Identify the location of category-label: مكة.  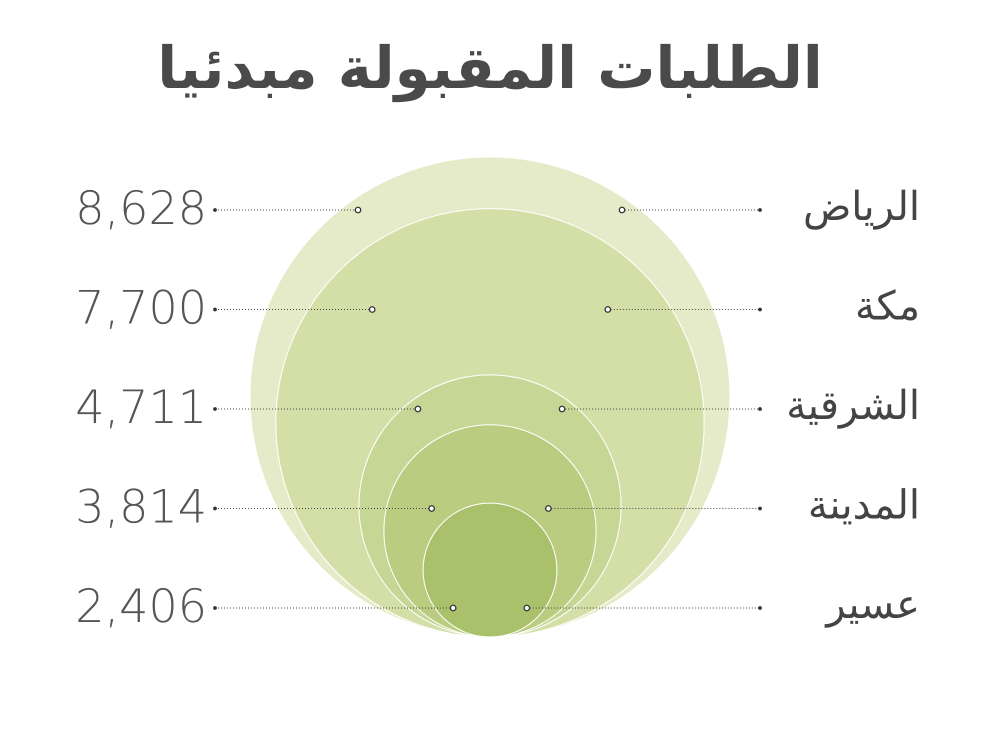
(887, 307).